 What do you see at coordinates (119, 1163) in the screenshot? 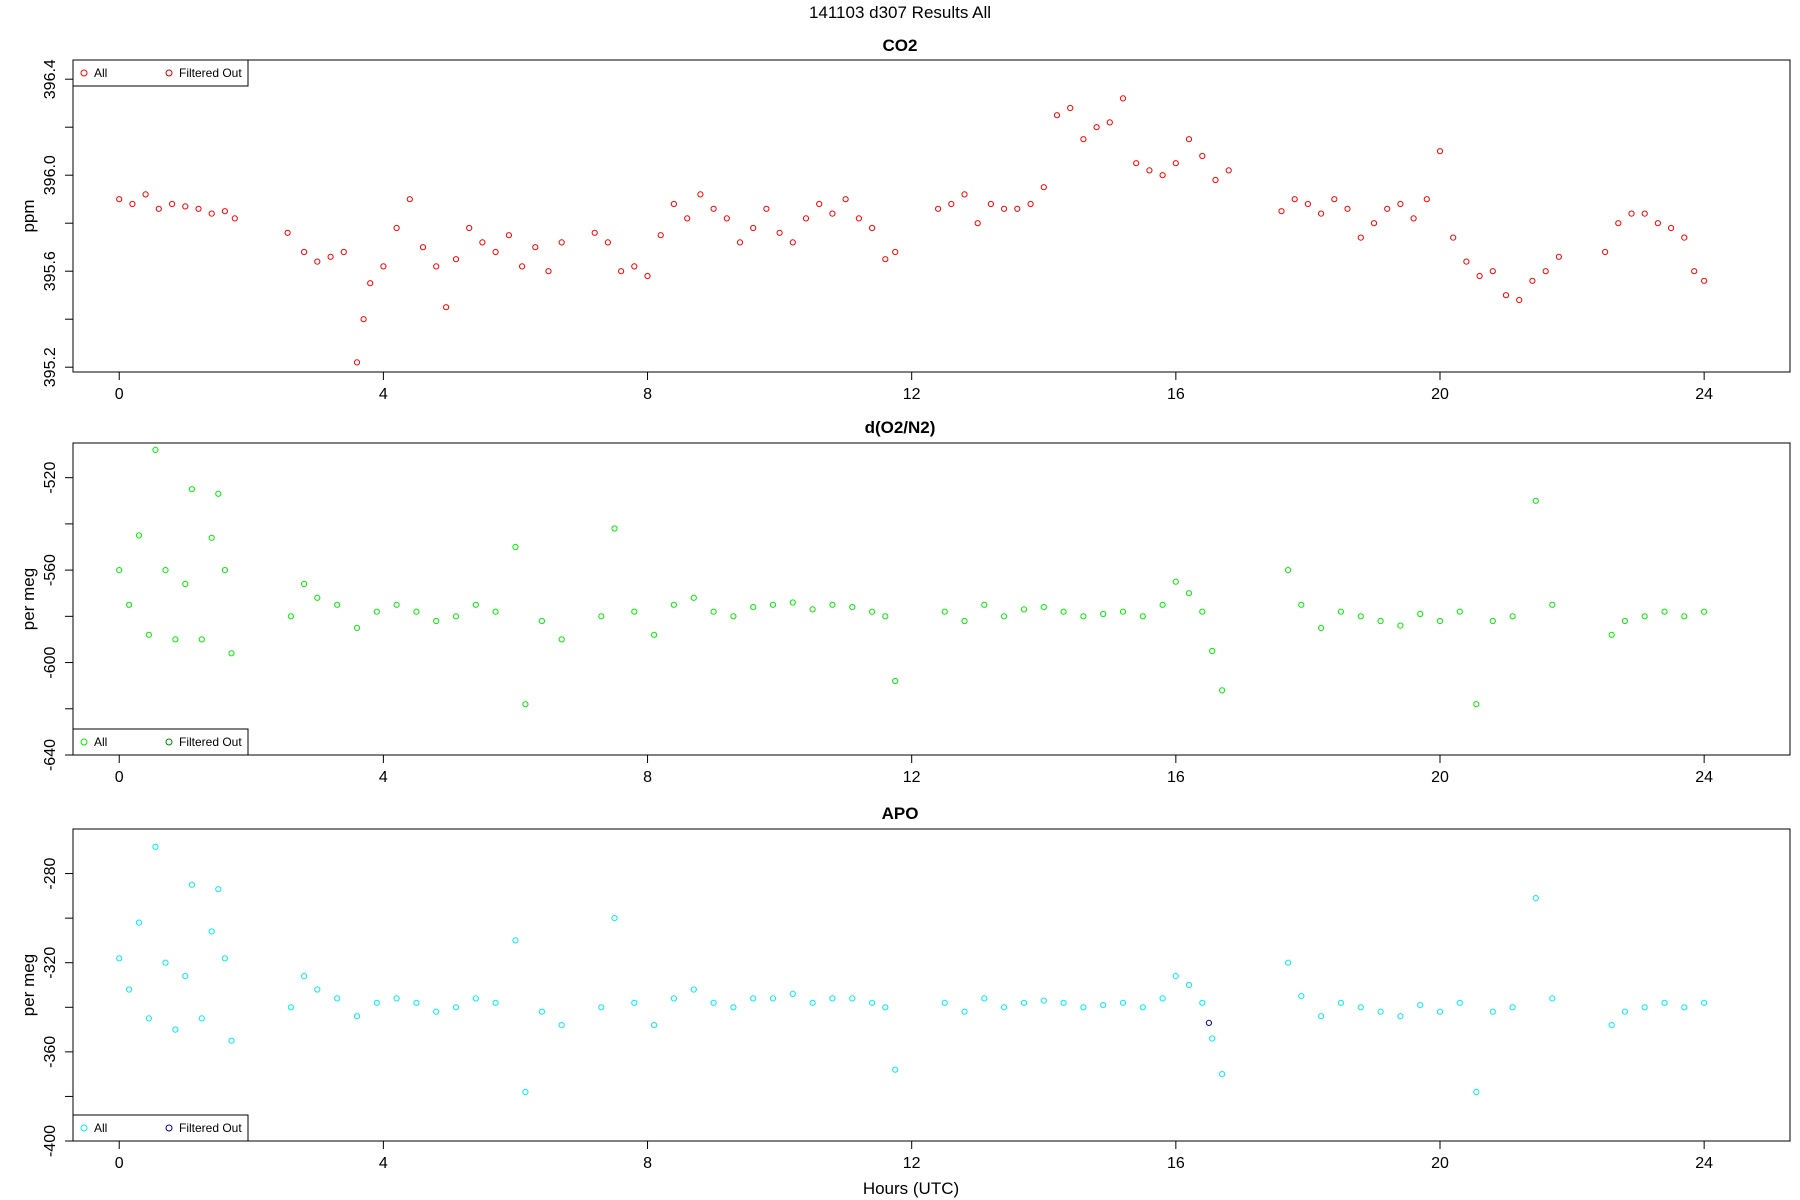
I see `apo-x-tick-label: 0` at bounding box center [119, 1163].